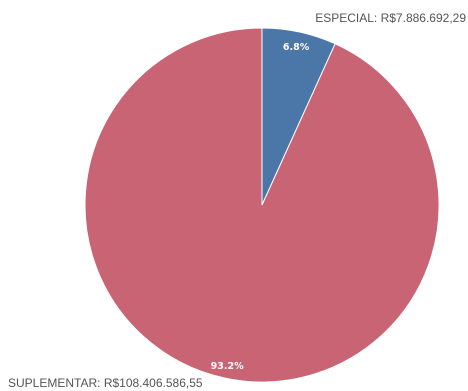 The image size is (468, 391). I want to click on slice-value-especial: R$7.886.692,29, so click(423, 18).